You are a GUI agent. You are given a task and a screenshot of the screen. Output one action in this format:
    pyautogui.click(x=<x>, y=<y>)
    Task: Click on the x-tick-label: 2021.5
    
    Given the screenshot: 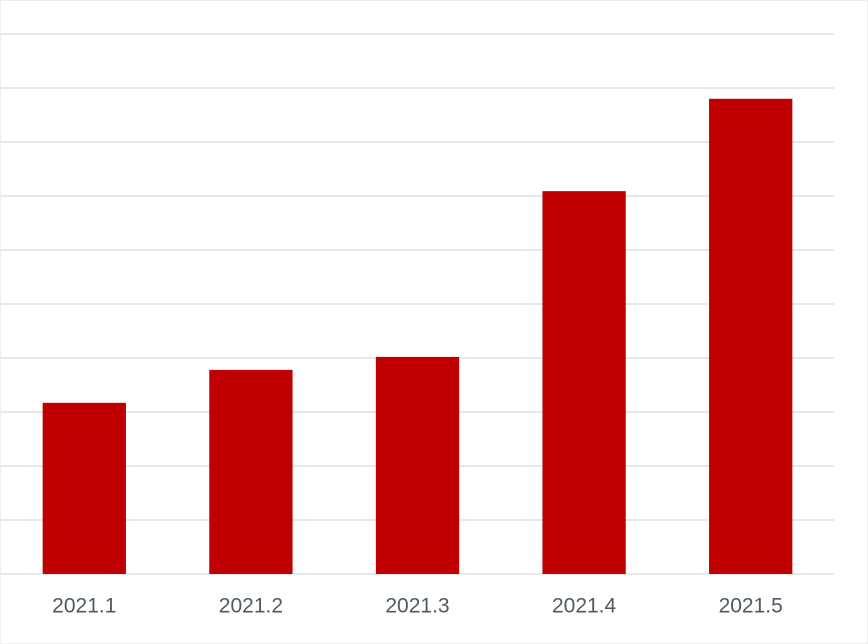 What is the action you would take?
    pyautogui.click(x=751, y=606)
    